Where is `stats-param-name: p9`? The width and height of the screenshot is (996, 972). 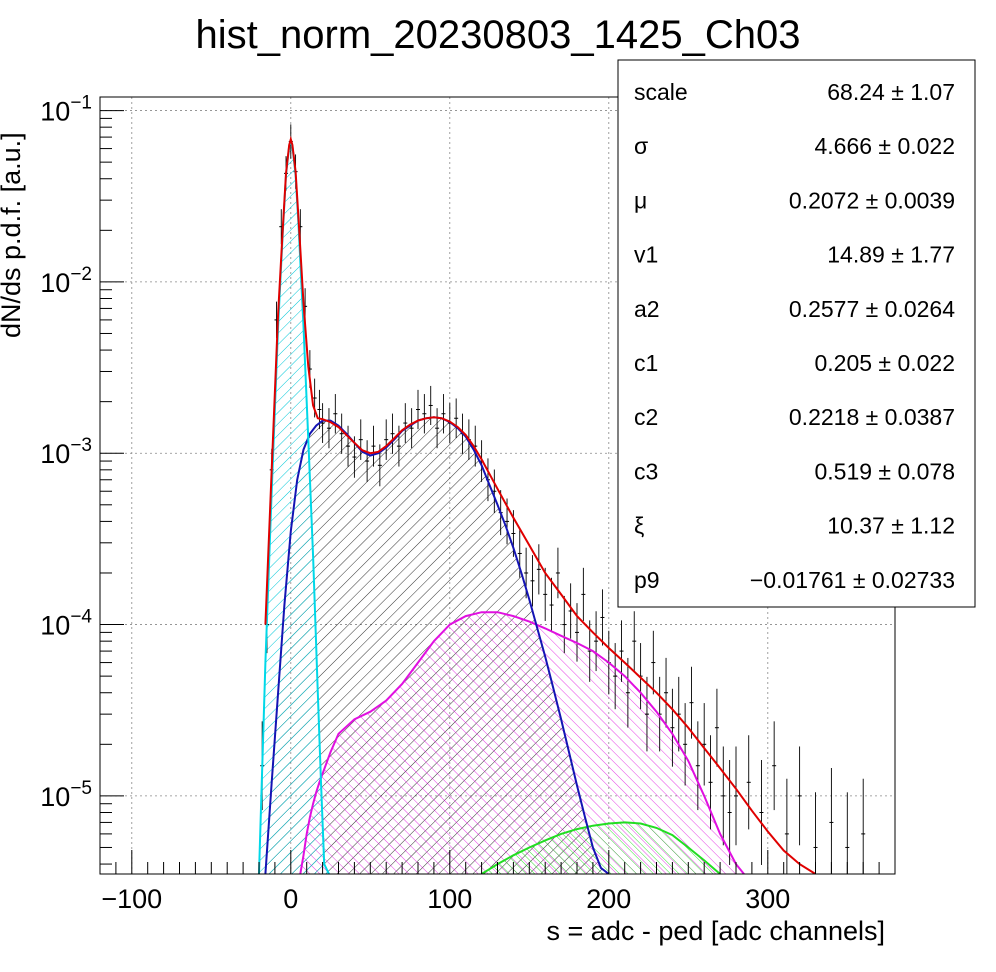 stats-param-name: p9 is located at coordinates (647, 580).